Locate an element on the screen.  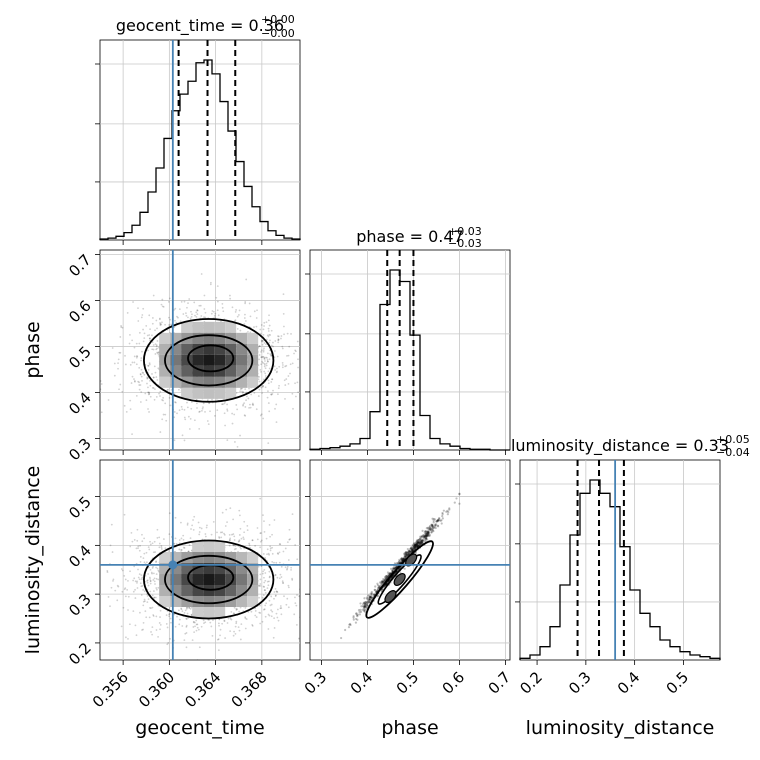
x-tick-label: 0.360 is located at coordinates (156, 689).